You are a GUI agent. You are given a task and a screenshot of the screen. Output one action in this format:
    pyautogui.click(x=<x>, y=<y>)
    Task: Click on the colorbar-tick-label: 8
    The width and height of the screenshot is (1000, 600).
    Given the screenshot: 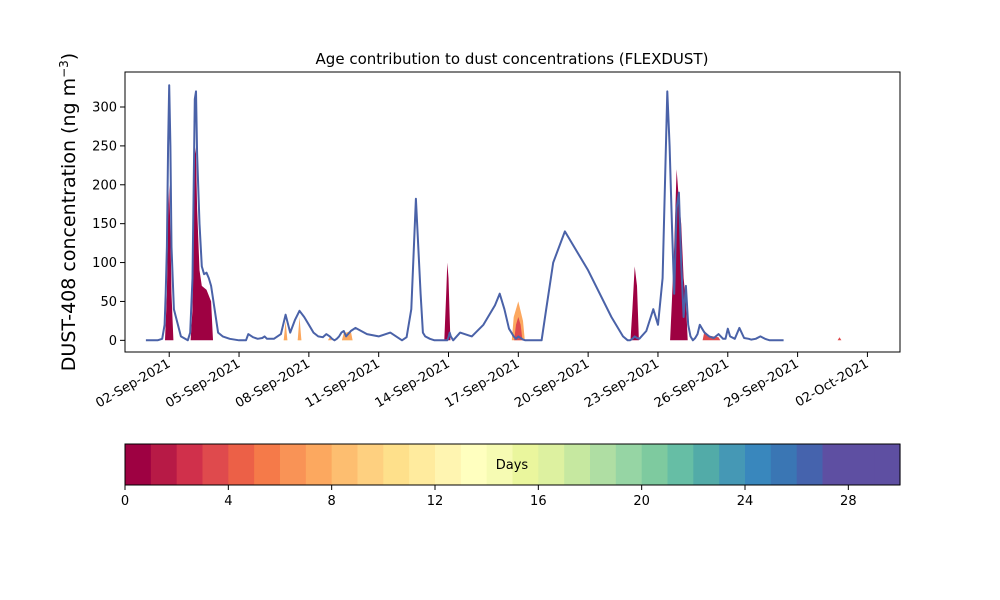 What is the action you would take?
    pyautogui.click(x=332, y=501)
    